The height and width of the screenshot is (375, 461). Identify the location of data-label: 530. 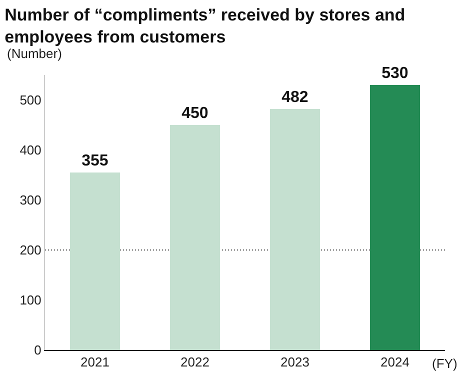
(395, 73).